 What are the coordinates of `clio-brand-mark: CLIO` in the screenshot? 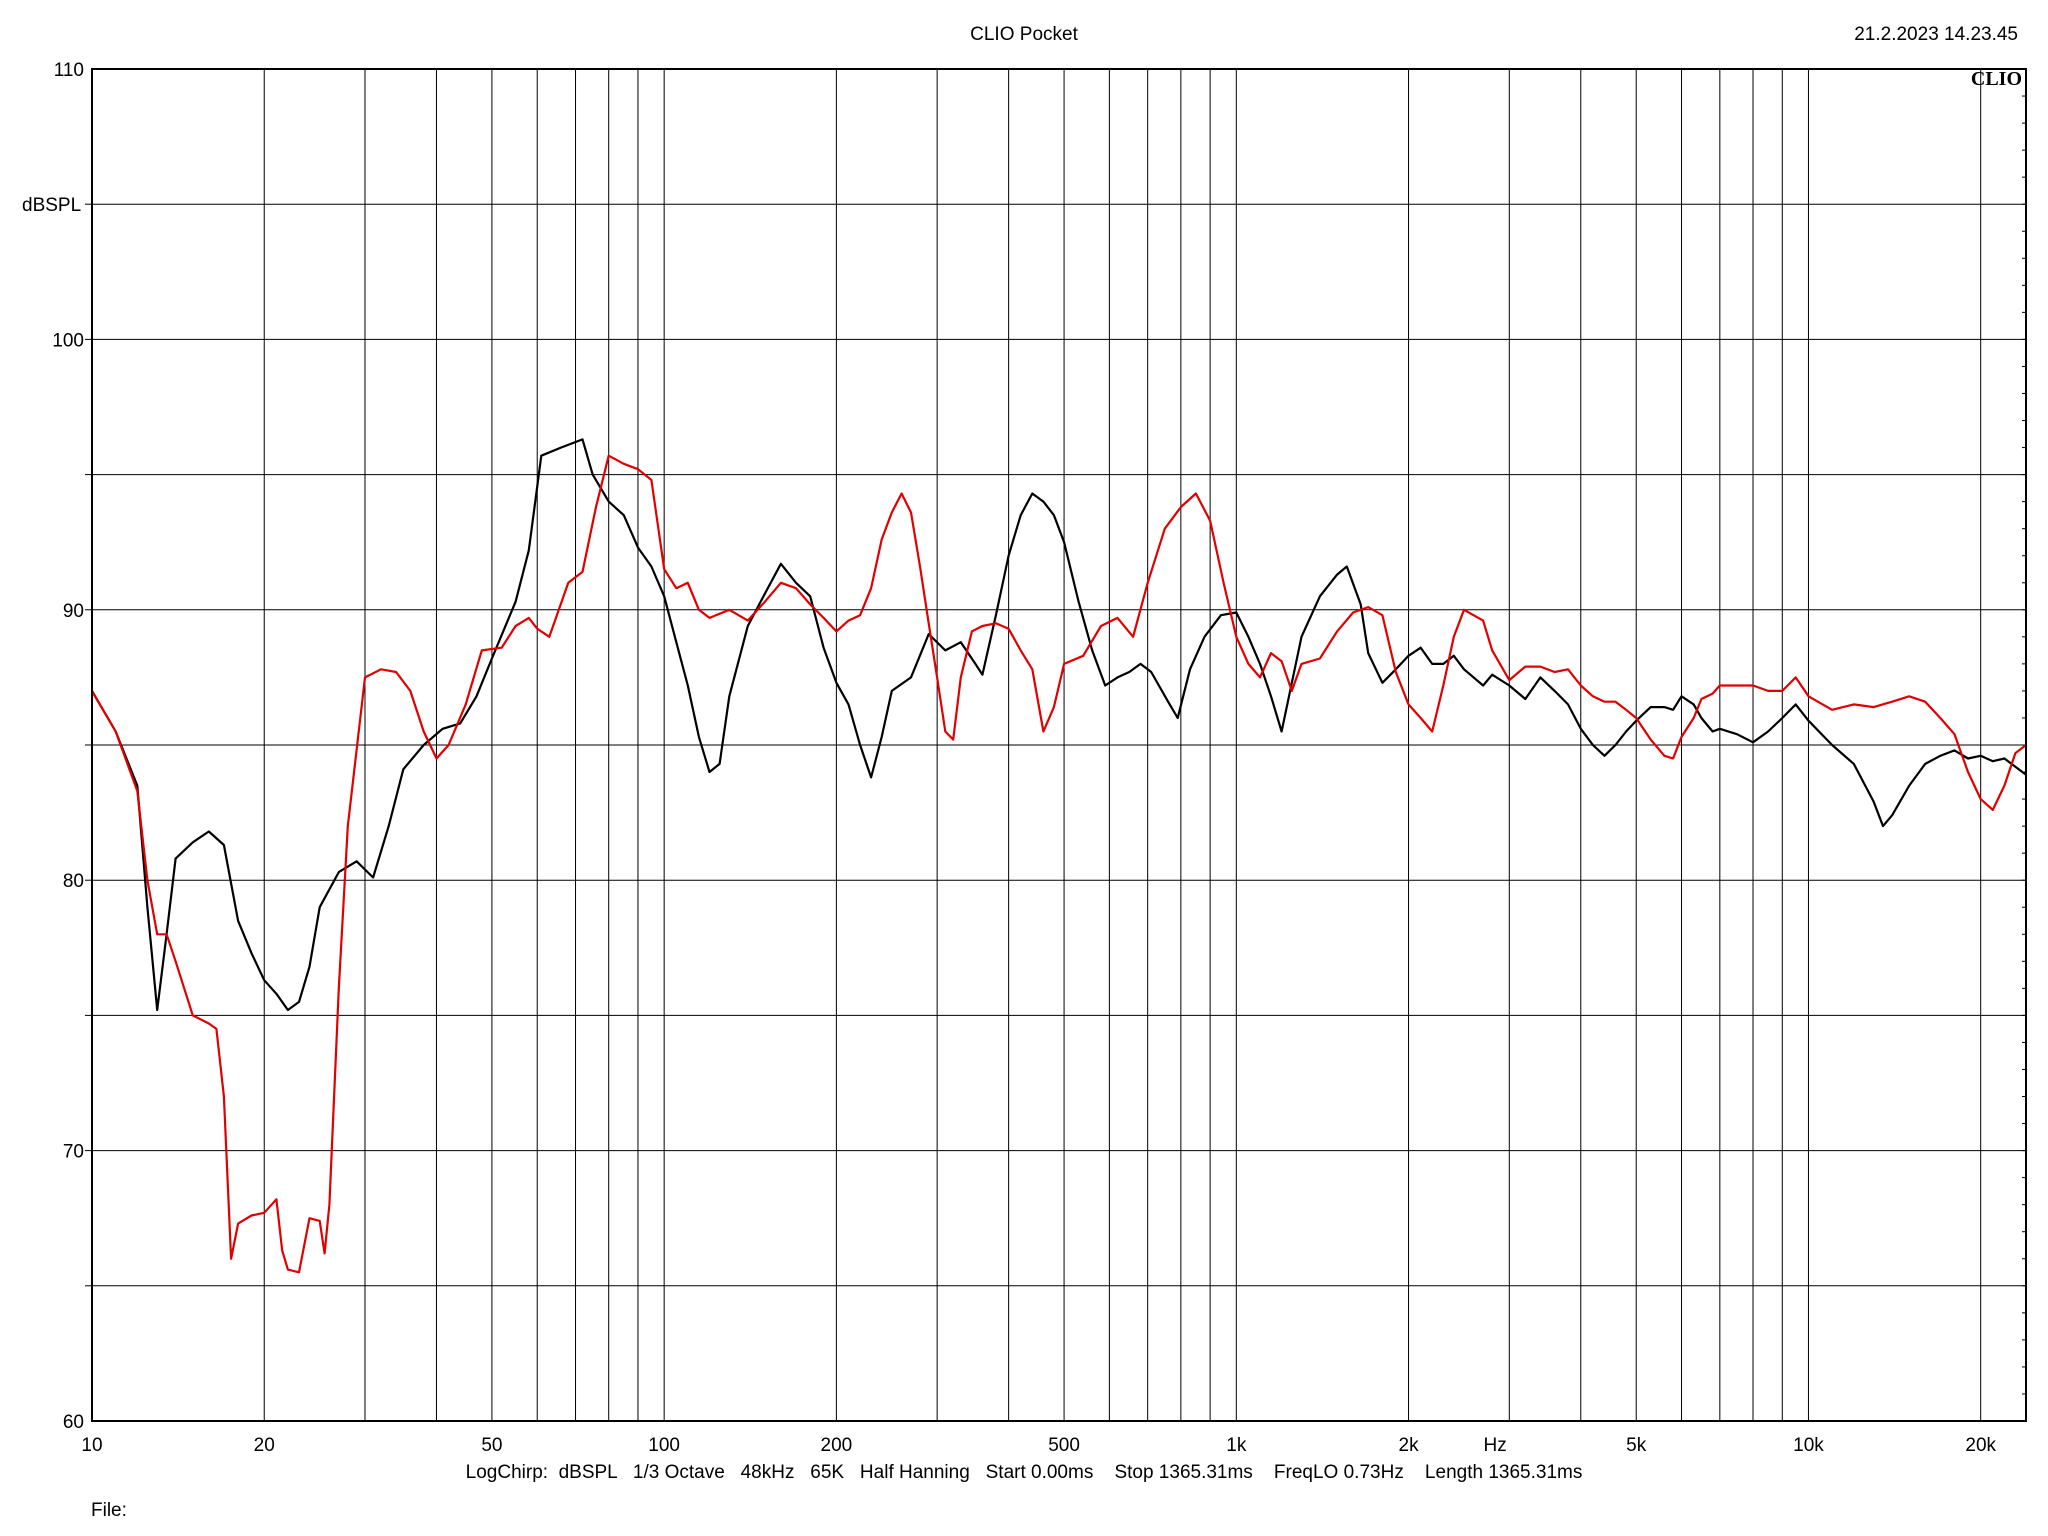 It's located at (1996, 79).